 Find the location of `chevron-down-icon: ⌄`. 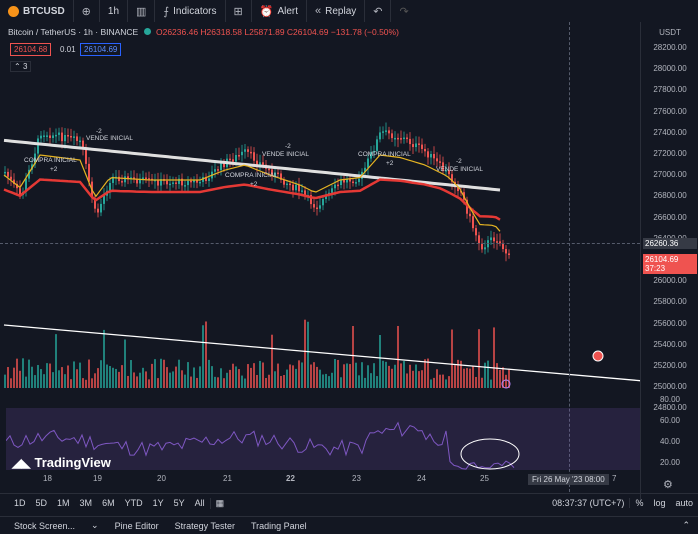

chevron-down-icon: ⌄ is located at coordinates (95, 525).